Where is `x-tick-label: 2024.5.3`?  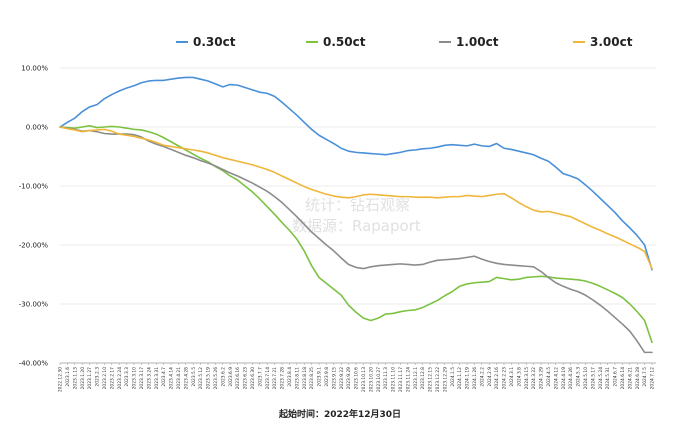 x-tick-label: 2024.5.3 is located at coordinates (579, 377).